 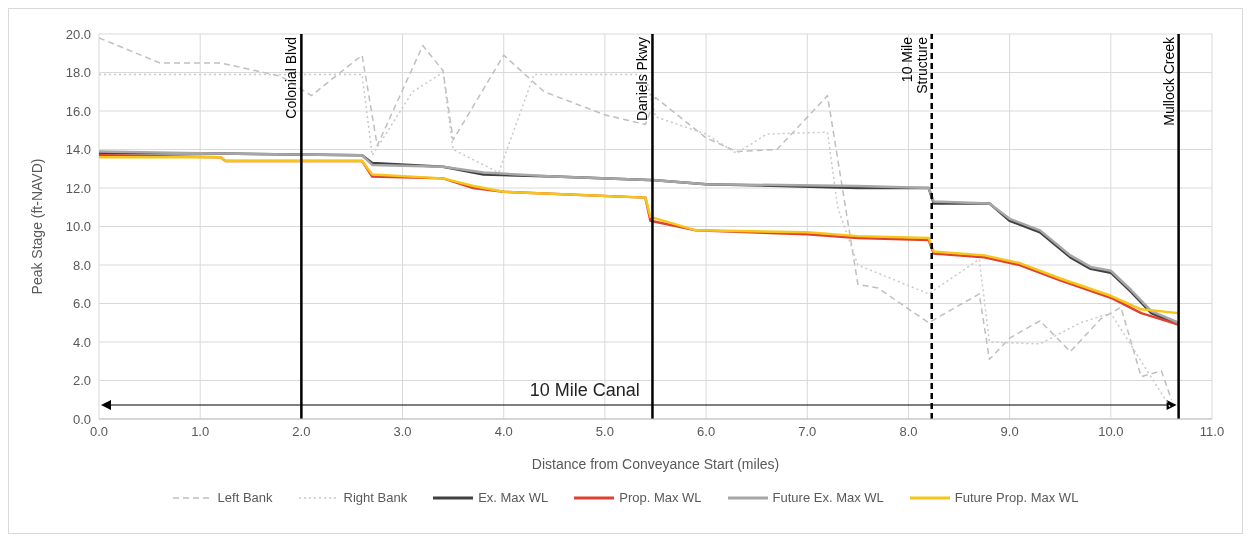 I want to click on x-tick-label: 1.0, so click(x=200, y=432).